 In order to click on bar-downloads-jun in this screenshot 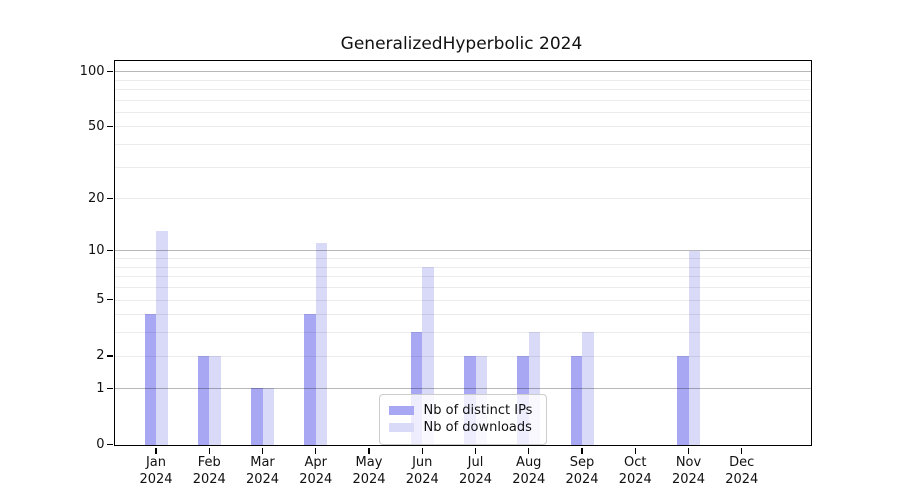, I will do `click(428, 355)`.